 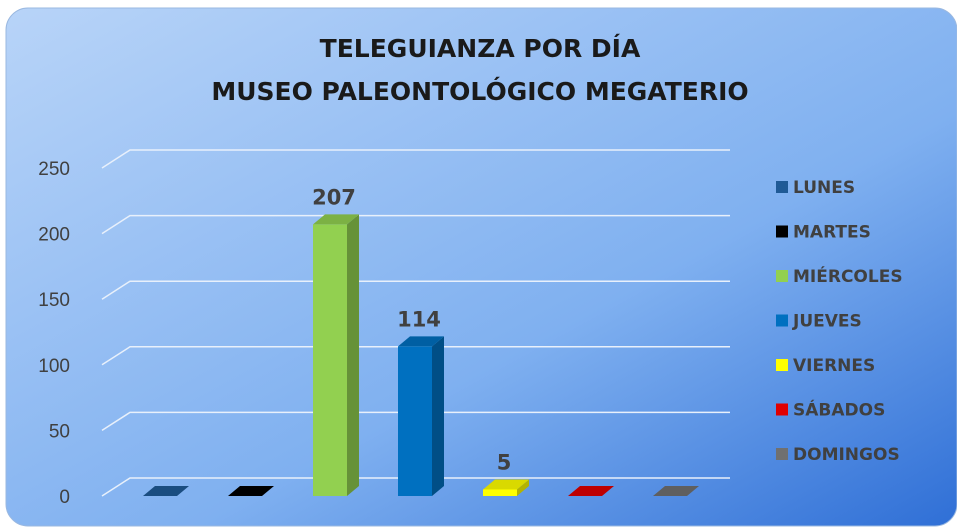 What do you see at coordinates (824, 188) in the screenshot?
I see `legend-label: LUNES` at bounding box center [824, 188].